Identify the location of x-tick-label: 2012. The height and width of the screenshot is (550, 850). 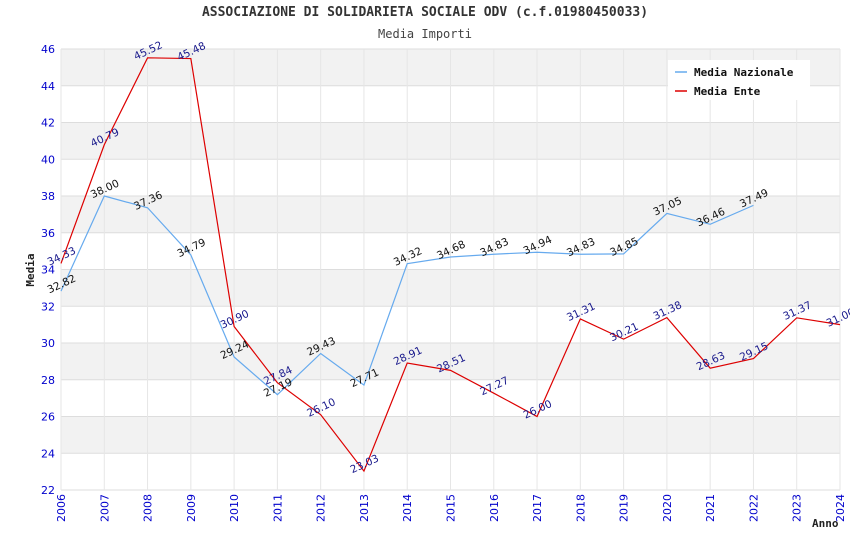
(321, 508).